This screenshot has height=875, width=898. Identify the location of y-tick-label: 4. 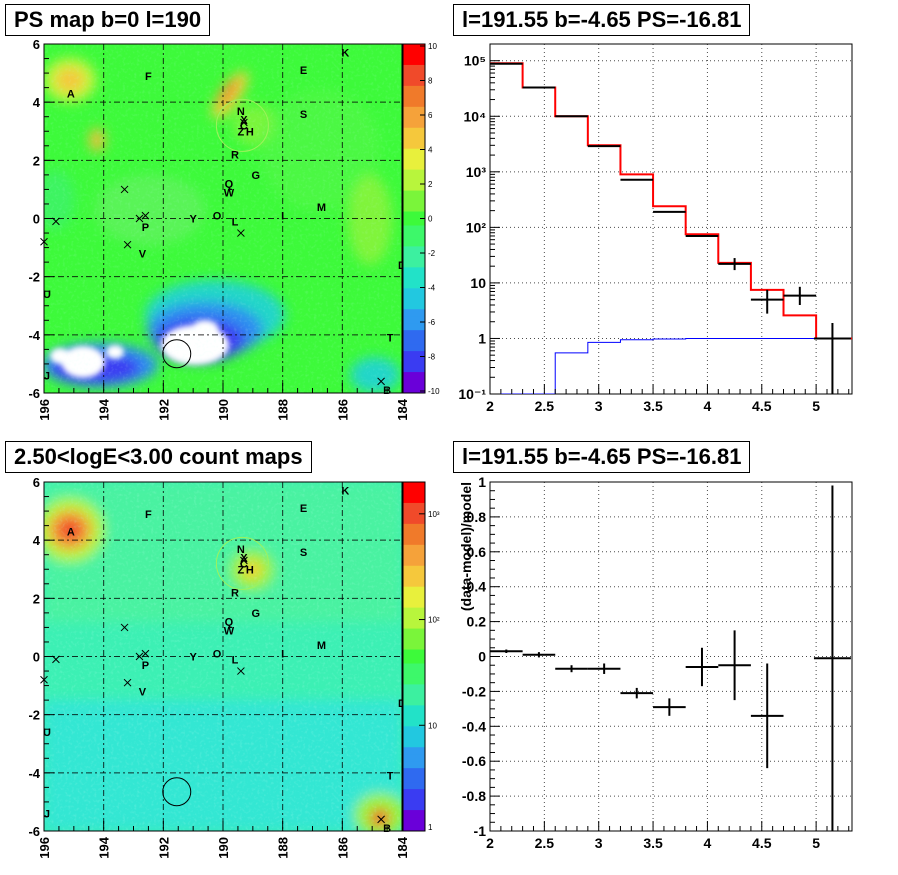
(37, 102).